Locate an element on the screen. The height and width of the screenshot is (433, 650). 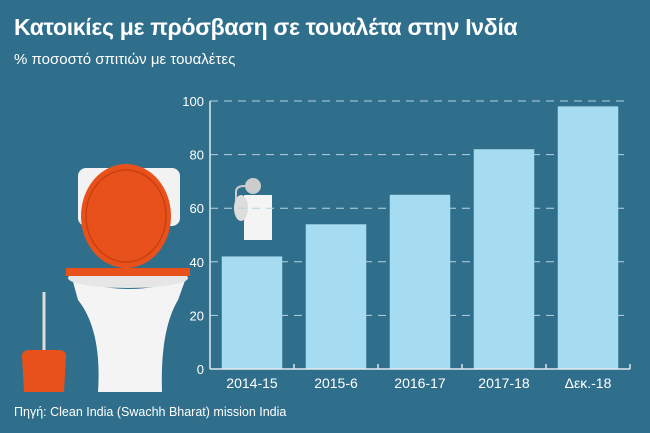
y-tick-label: 40 is located at coordinates (197, 262).